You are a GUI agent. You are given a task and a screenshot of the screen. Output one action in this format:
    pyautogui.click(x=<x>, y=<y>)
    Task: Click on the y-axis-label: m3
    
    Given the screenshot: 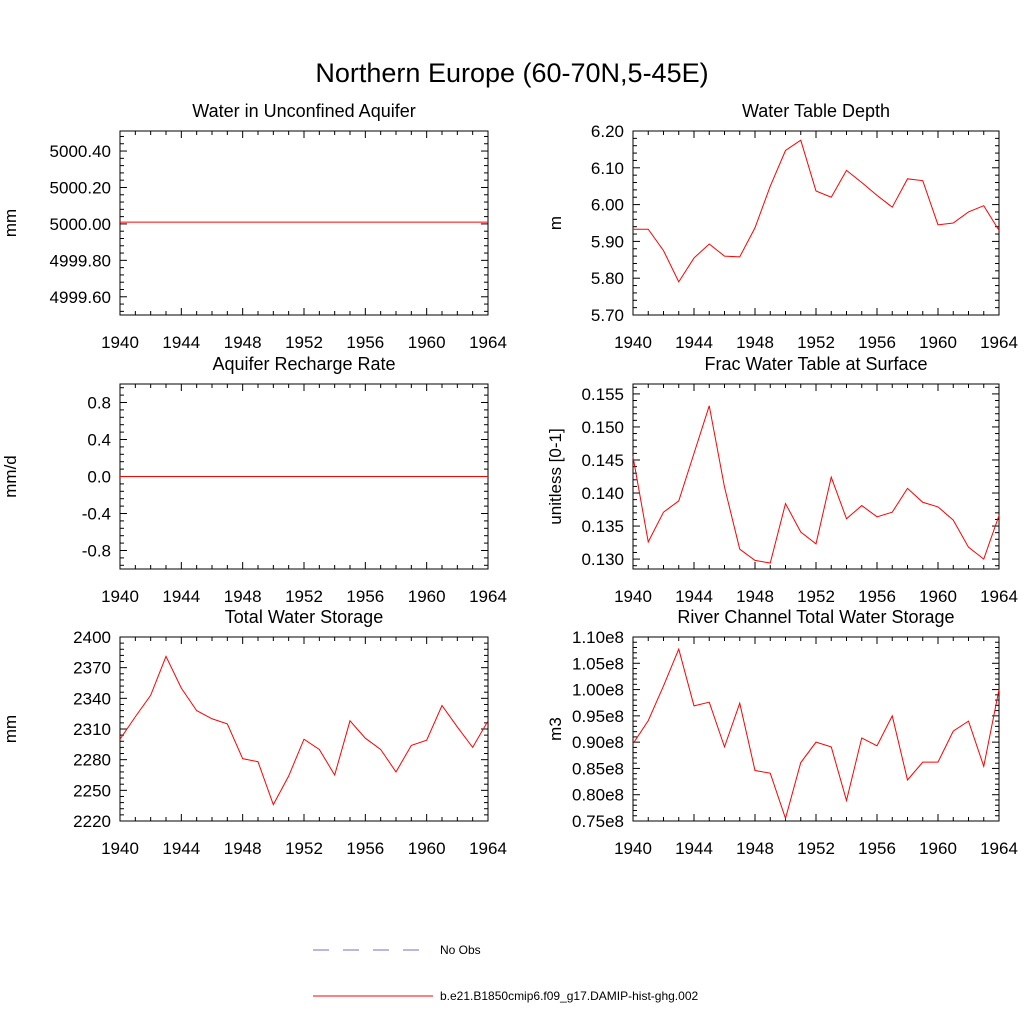 What is the action you would take?
    pyautogui.click(x=555, y=729)
    